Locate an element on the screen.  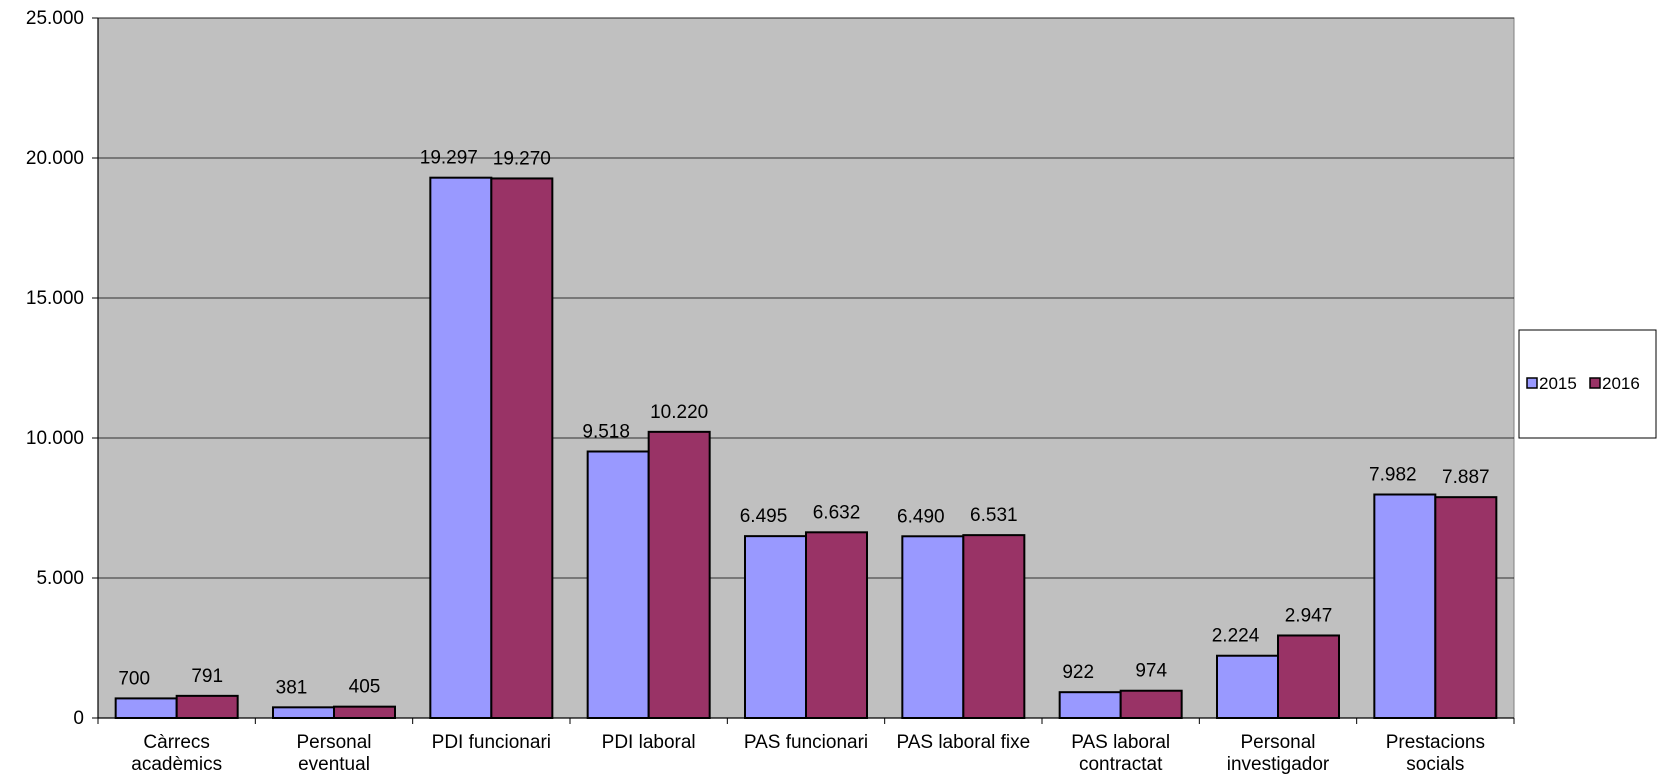
x-tick-label-line: PDI laboral is located at coordinates (649, 742).